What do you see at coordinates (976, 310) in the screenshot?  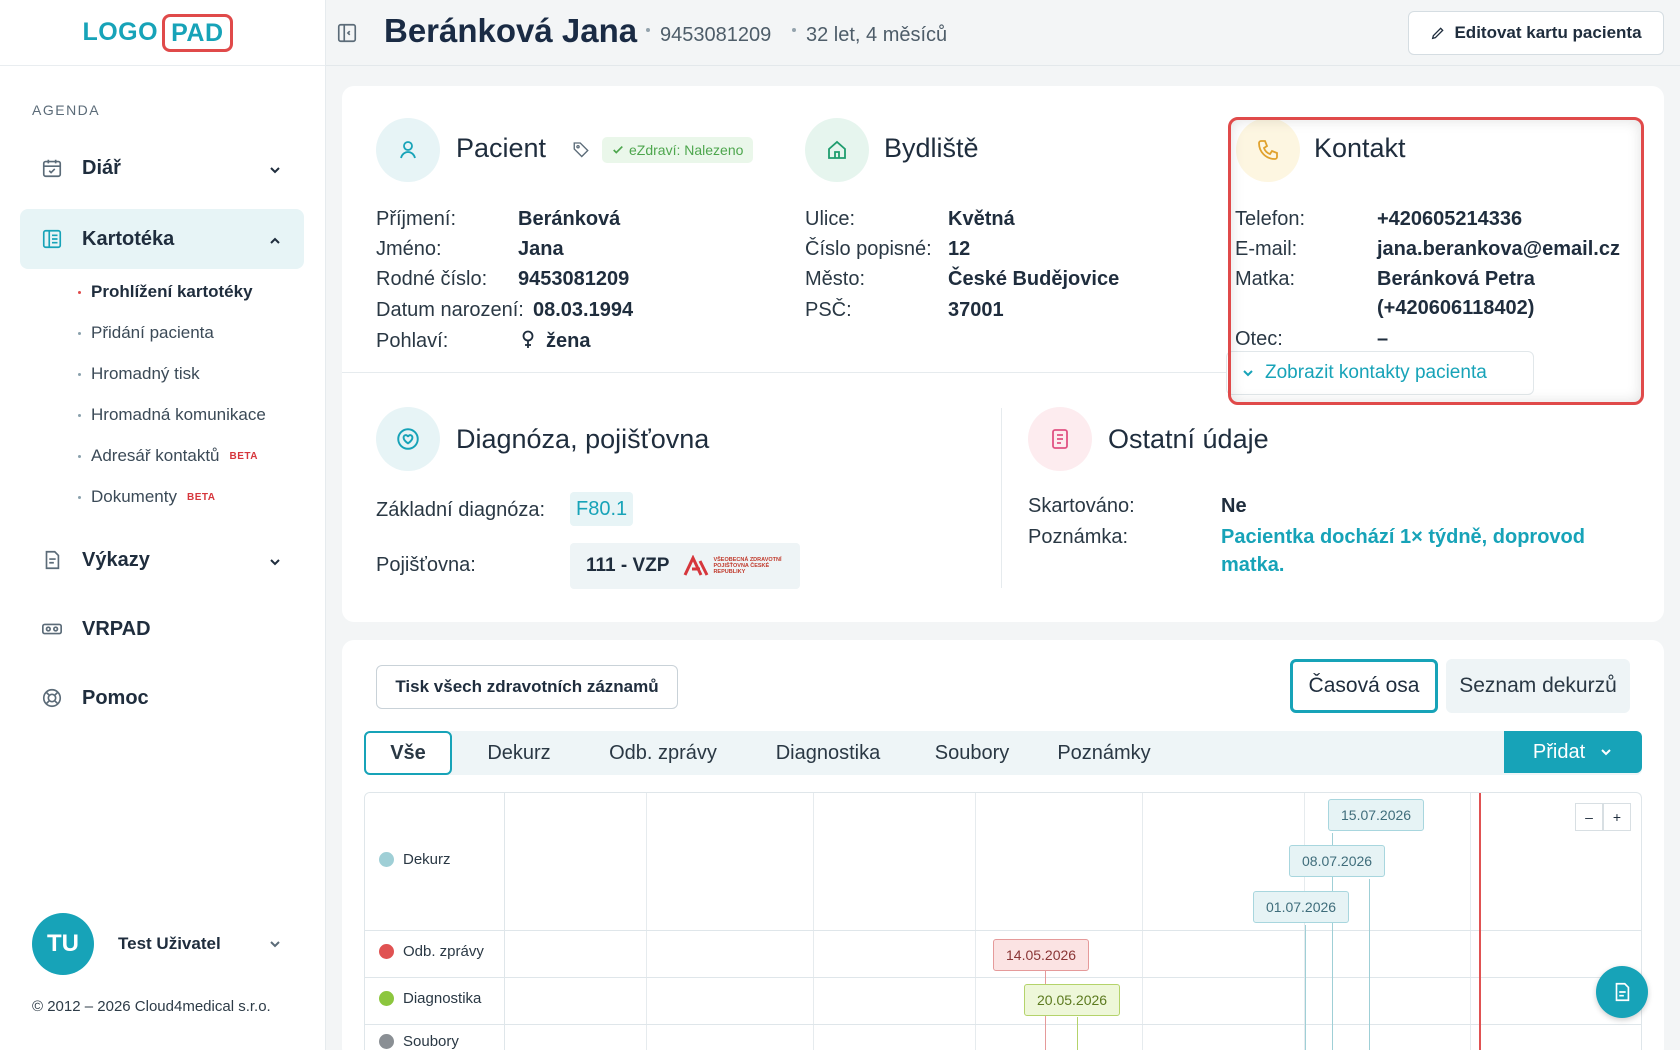 I see `field-value-zip: 37001` at bounding box center [976, 310].